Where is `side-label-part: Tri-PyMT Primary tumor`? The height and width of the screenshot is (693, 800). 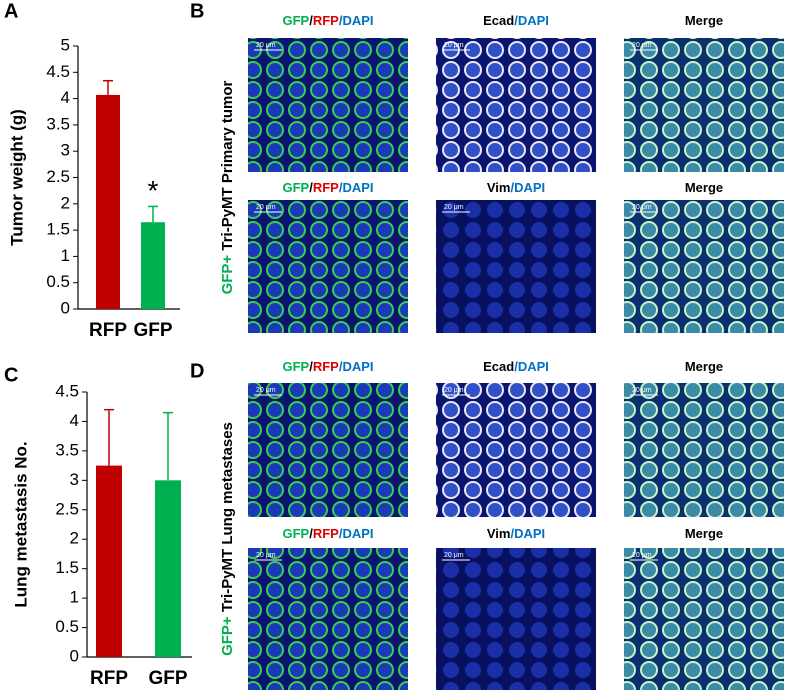 side-label-part: Tri-PyMT Primary tumor is located at coordinates (227, 167).